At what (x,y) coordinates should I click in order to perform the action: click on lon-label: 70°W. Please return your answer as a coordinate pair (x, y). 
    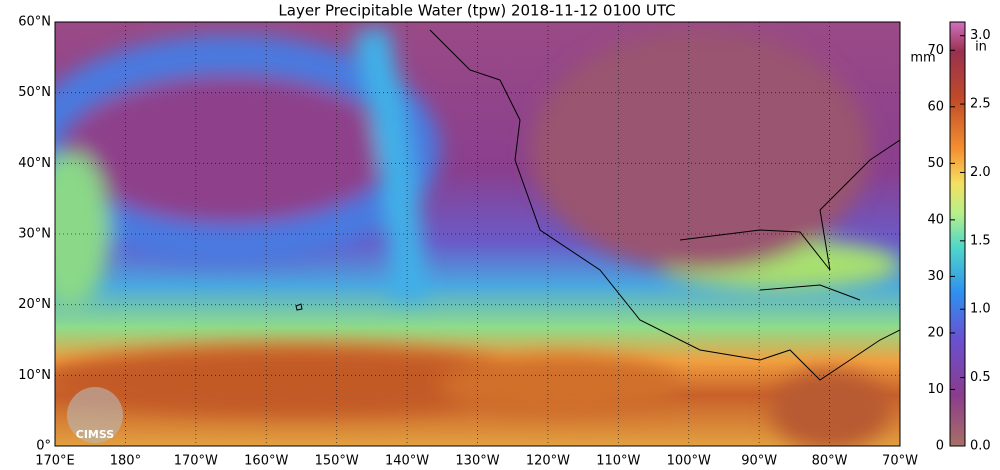
    Looking at the image, I should click on (900, 461).